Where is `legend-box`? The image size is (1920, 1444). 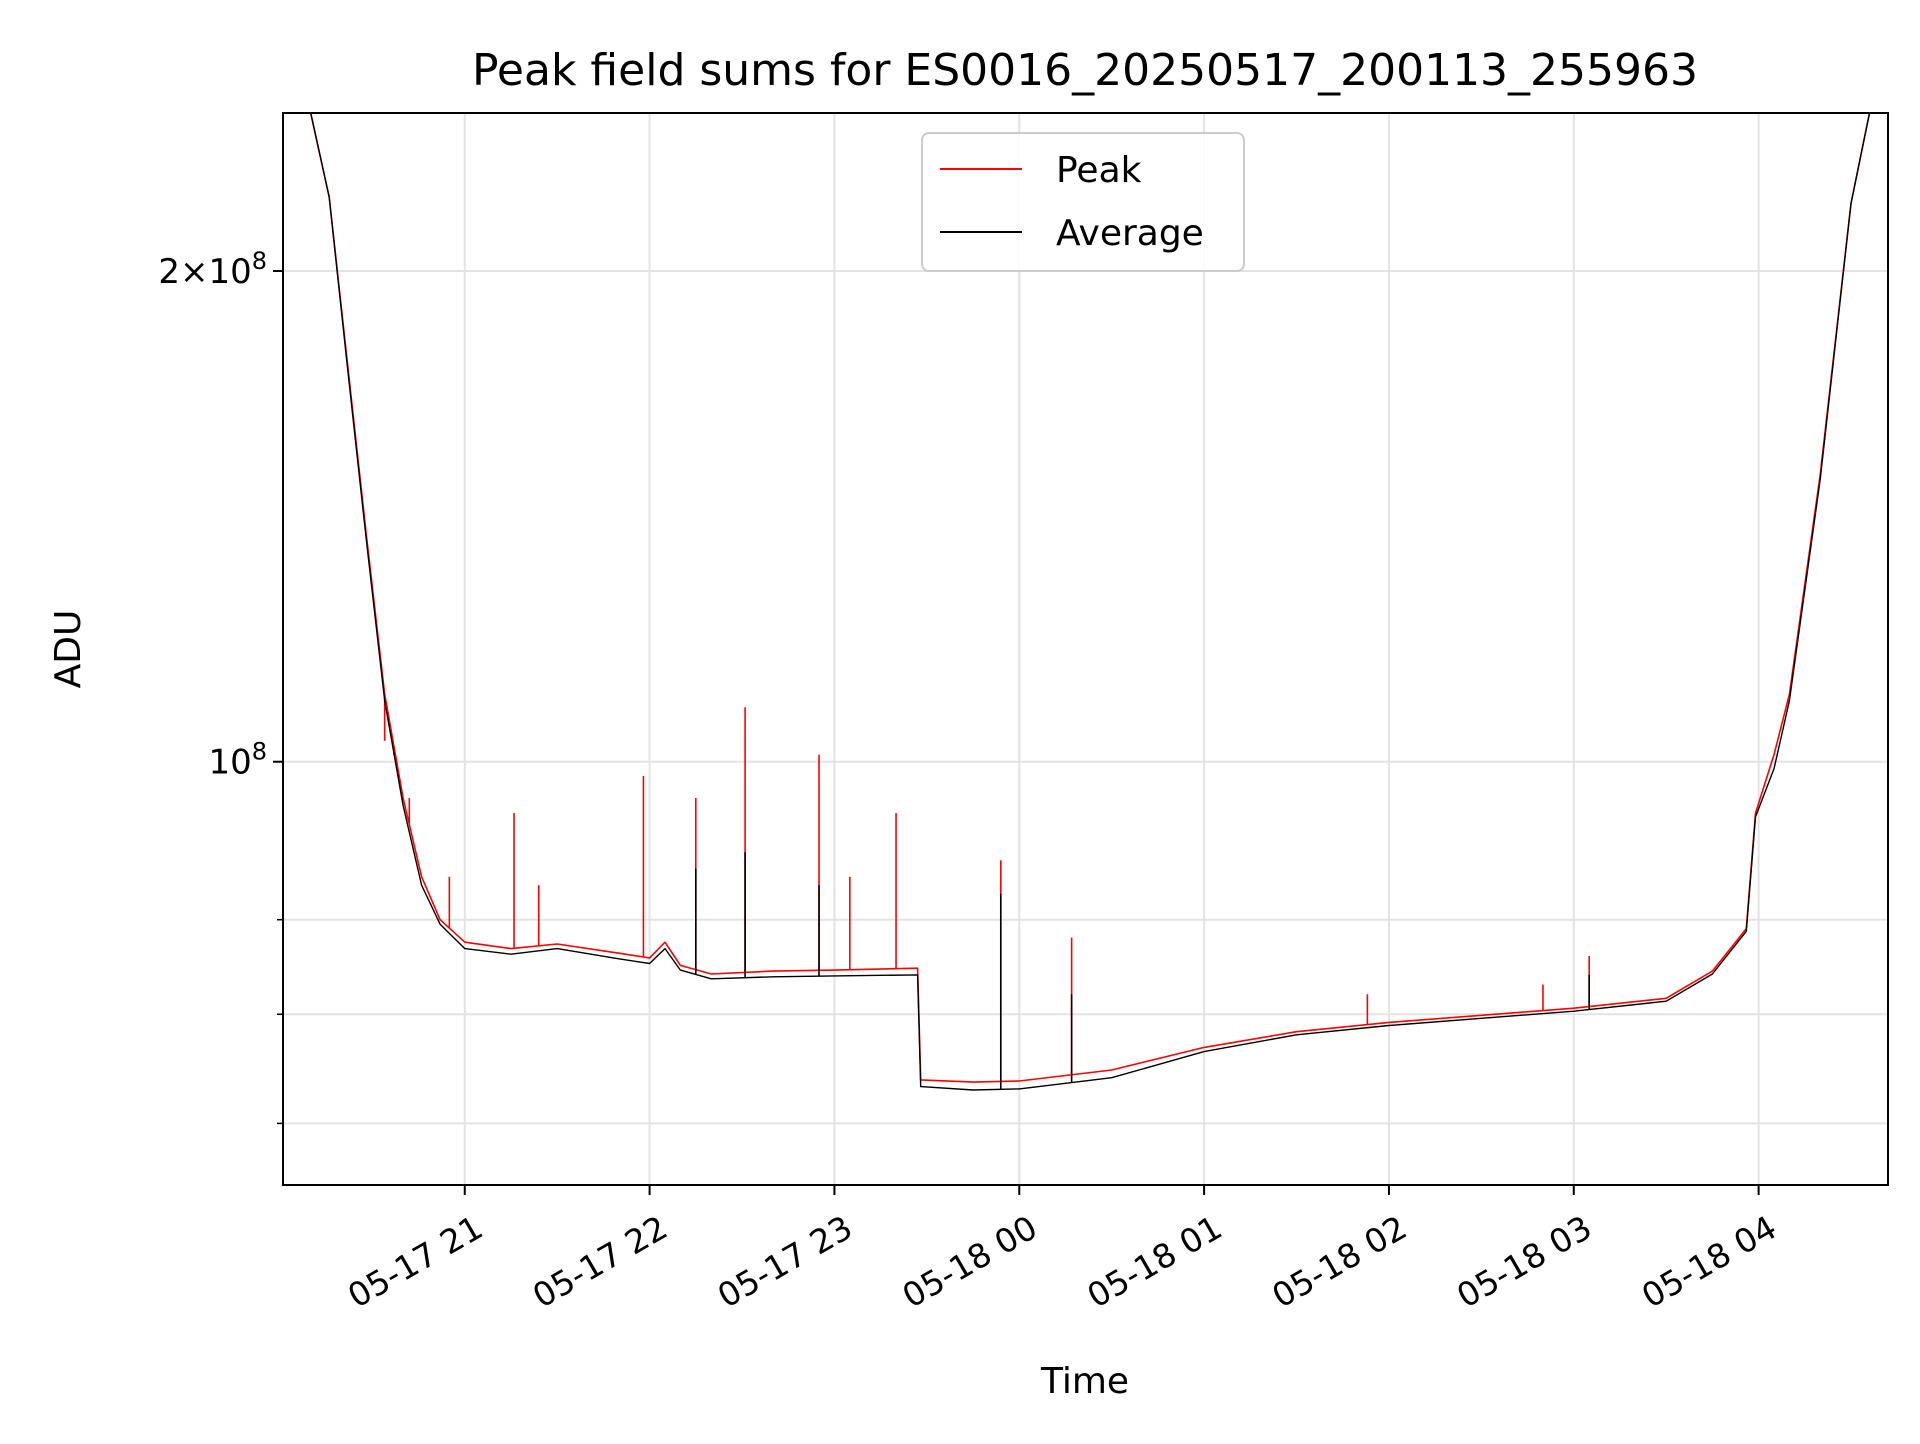
legend-box is located at coordinates (1083, 202).